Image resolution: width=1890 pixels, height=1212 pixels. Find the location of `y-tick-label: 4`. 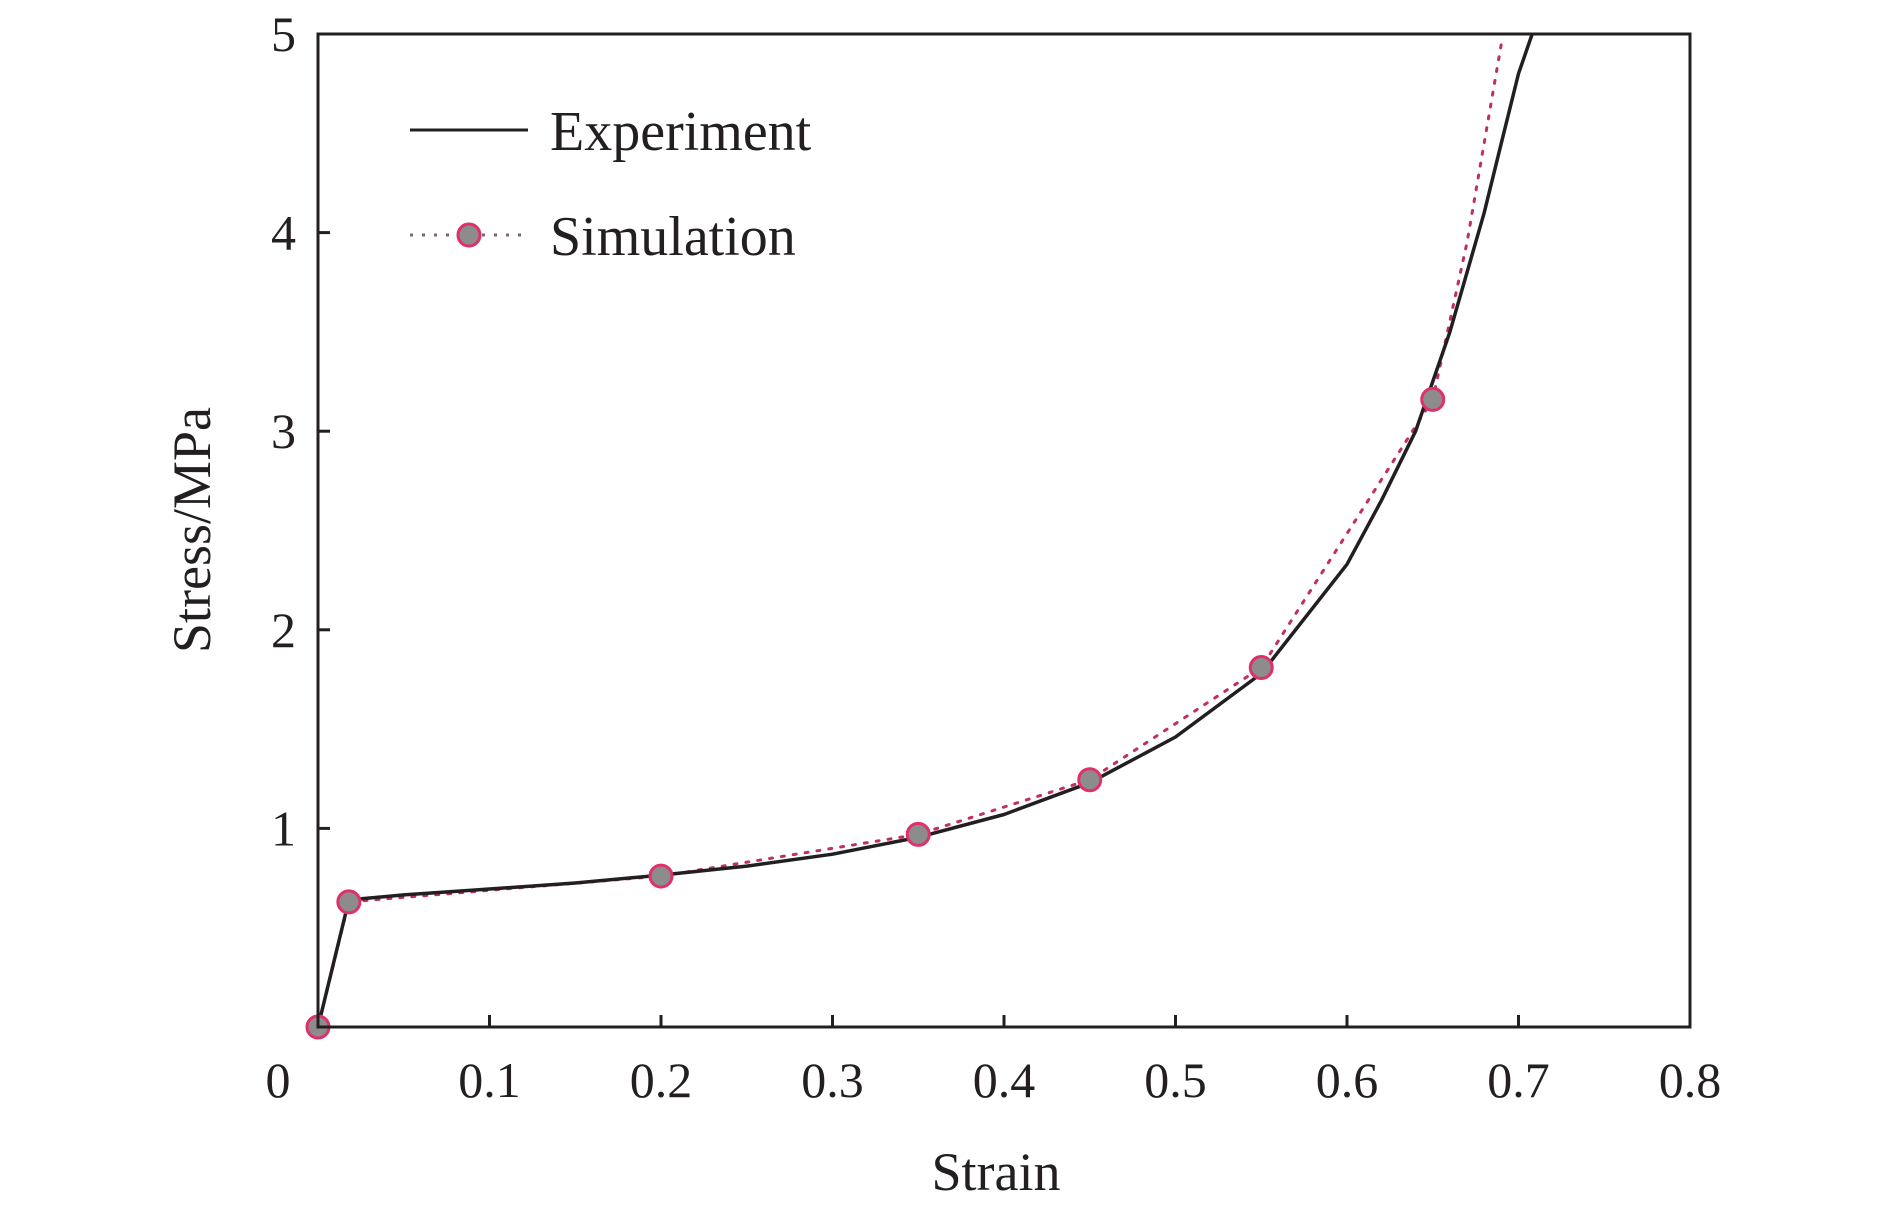

y-tick-label: 4 is located at coordinates (283, 233).